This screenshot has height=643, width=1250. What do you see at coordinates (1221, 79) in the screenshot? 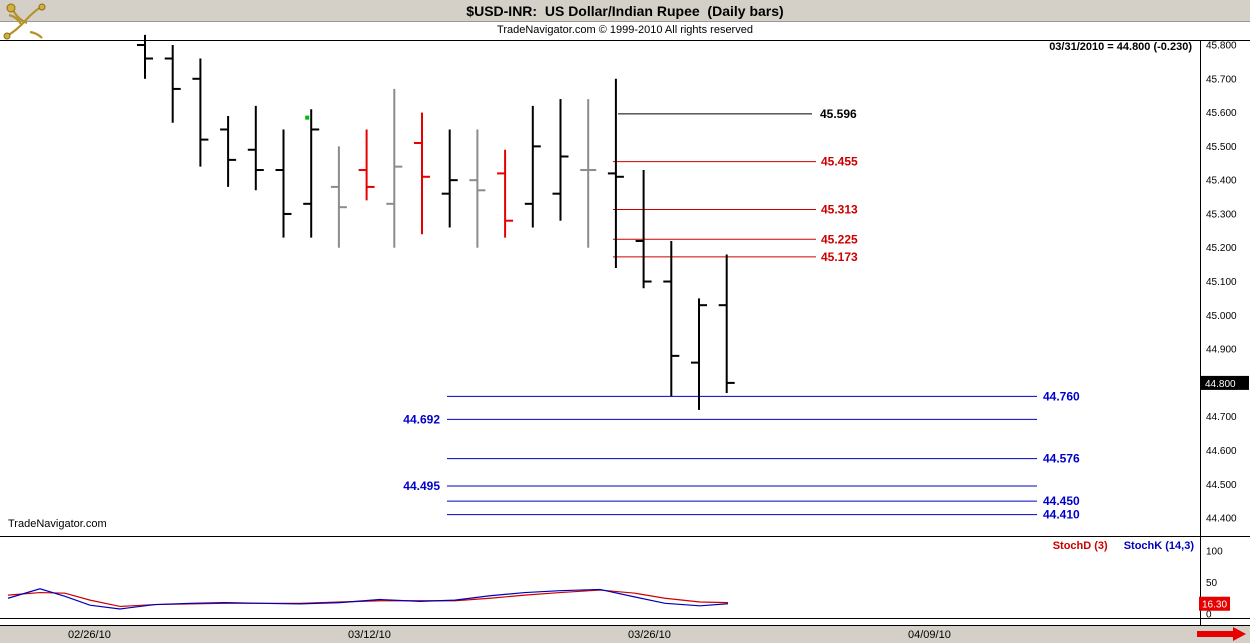
I see `price-tick-label: 45.700` at bounding box center [1221, 79].